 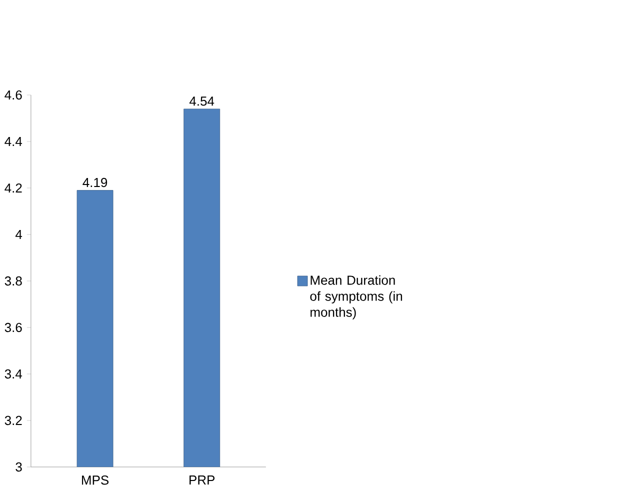 What do you see at coordinates (13, 281) in the screenshot?
I see `y-tick-label: 3.8` at bounding box center [13, 281].